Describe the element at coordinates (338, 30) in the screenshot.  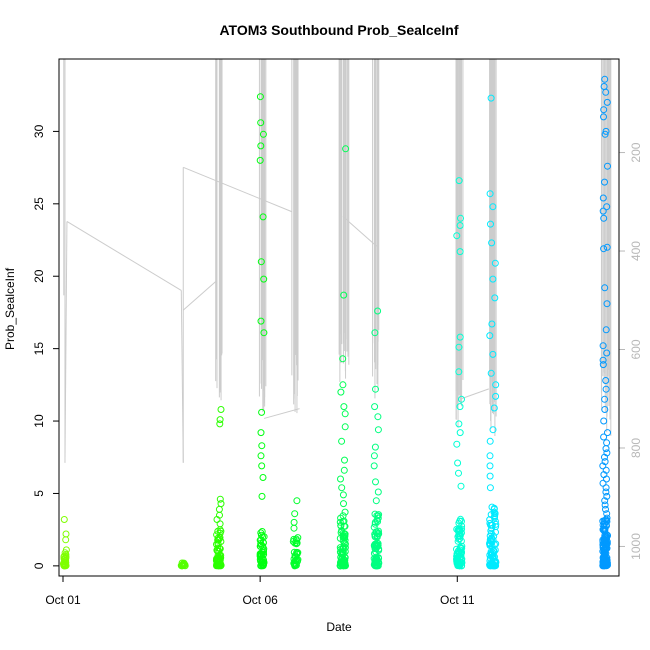
I see `chart-title: ATOM3 Southbound Prob_SealceInf` at that location.